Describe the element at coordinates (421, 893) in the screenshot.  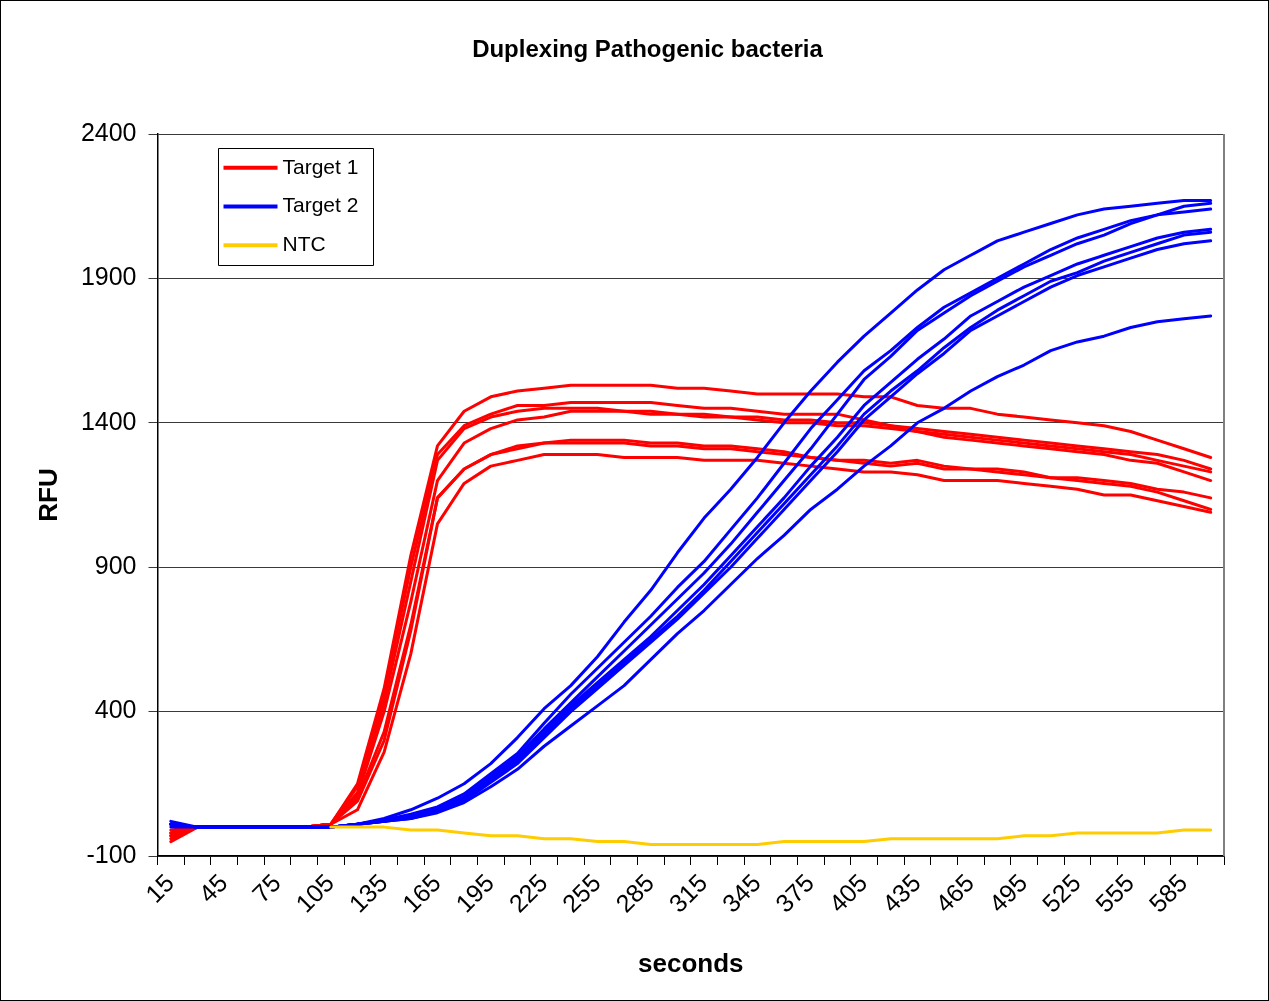
I see `x-tick-label: 165` at that location.